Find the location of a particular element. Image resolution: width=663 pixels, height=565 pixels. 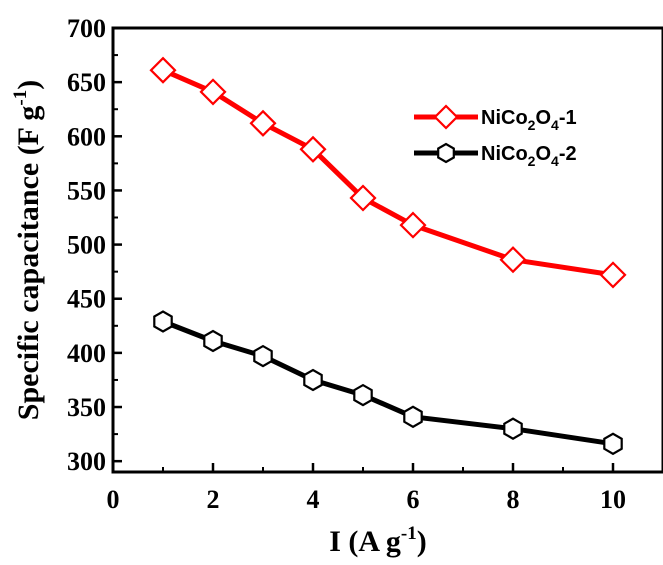

y-axis-title-close: ) is located at coordinates (28, 85).